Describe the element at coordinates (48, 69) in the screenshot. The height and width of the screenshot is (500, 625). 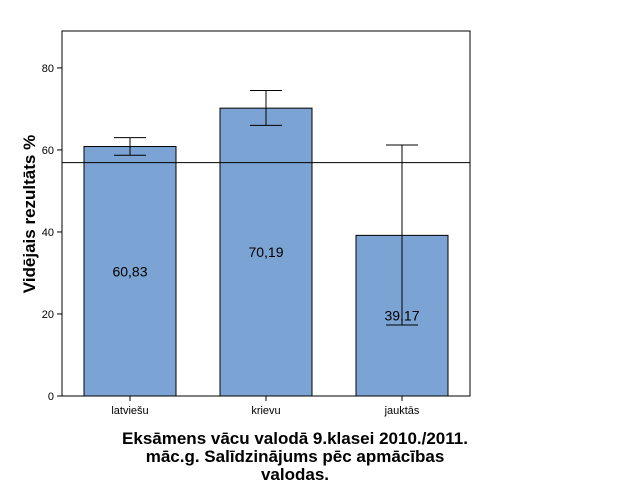
I see `y-tick-label: 80` at that location.